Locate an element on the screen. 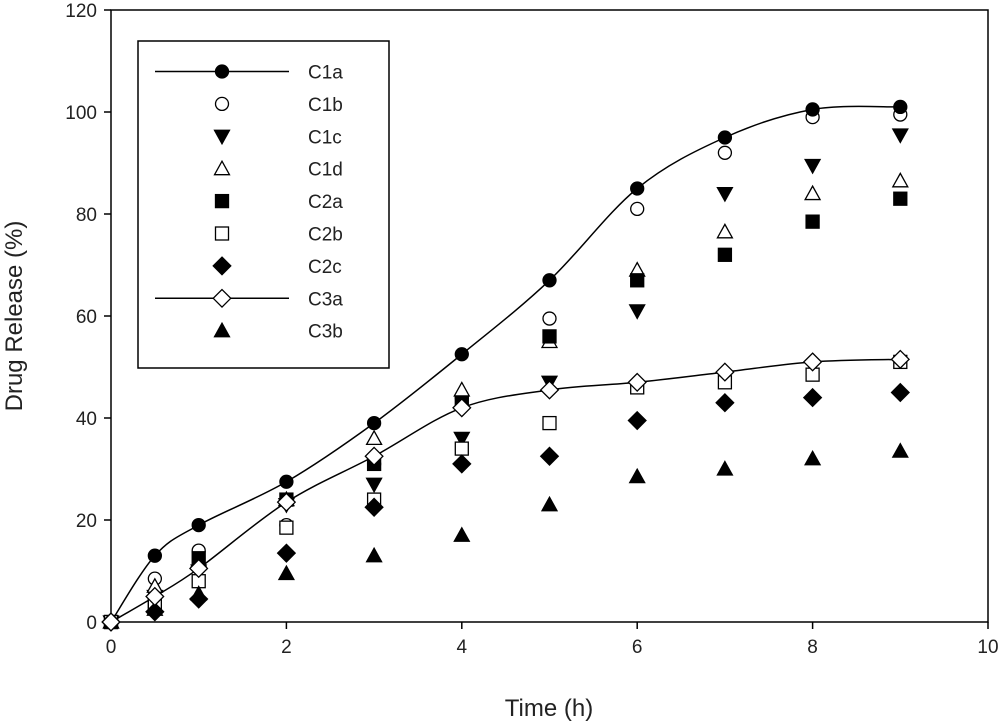 Image resolution: width=1000 pixels, height=726 pixels. y-axis-title: Drug Release (%) is located at coordinates (14, 316).